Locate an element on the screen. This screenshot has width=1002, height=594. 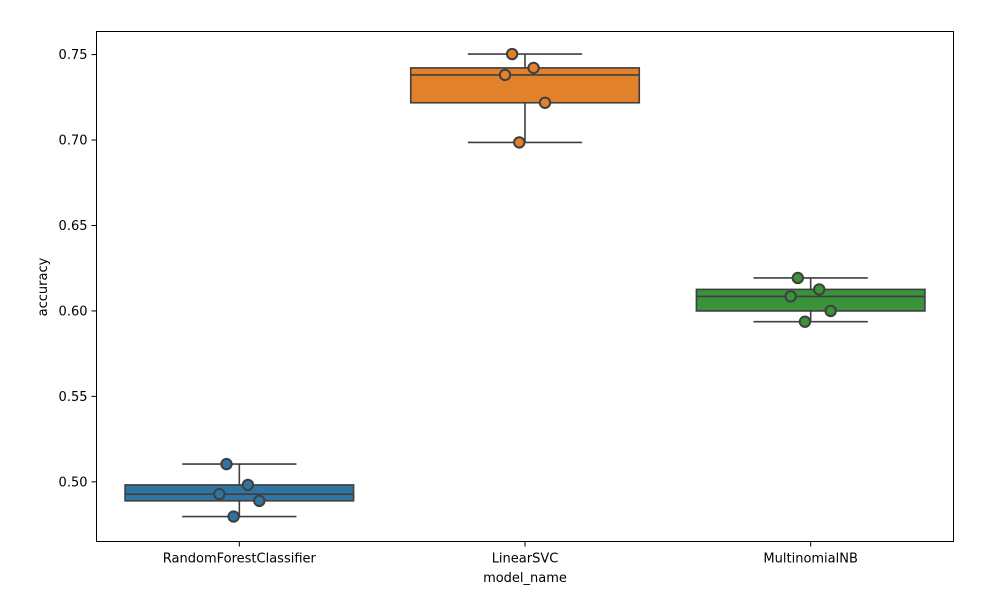
x-tick-label: RandomForestClassifier is located at coordinates (240, 559).